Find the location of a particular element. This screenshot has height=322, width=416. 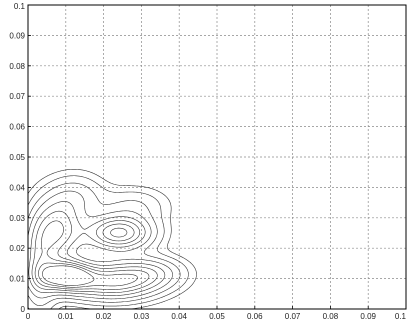

x-tick-labels: 0 0.01 0.02 0.03 0.04 0.05 0.06 0.07 0.08 0.09 0.1 is located at coordinates (216, 316).